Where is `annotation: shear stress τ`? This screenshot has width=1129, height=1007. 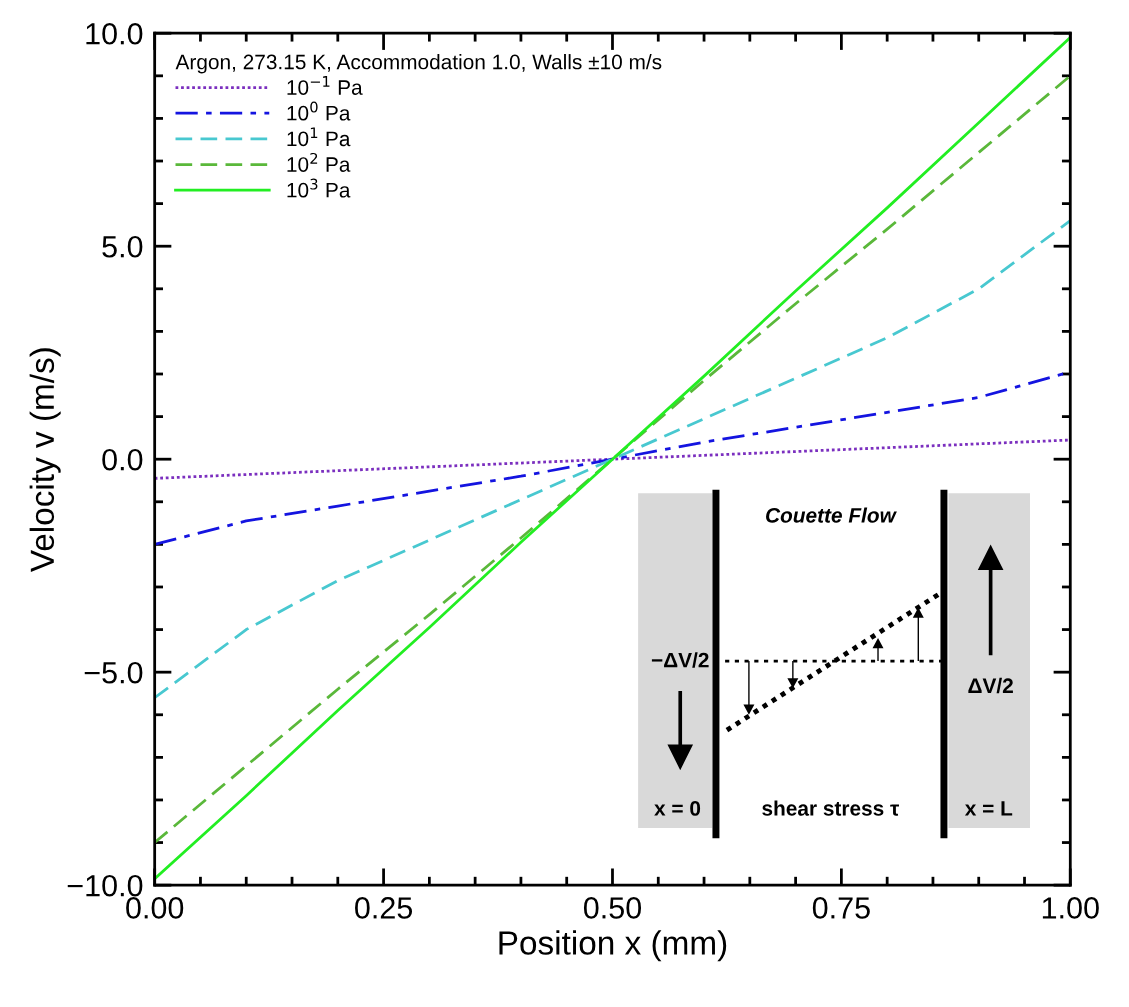 annotation: shear stress τ is located at coordinates (830, 808).